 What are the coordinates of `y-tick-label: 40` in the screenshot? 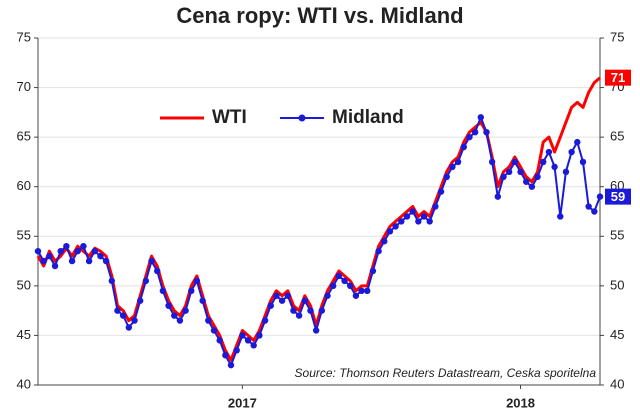 It's located at (24, 383).